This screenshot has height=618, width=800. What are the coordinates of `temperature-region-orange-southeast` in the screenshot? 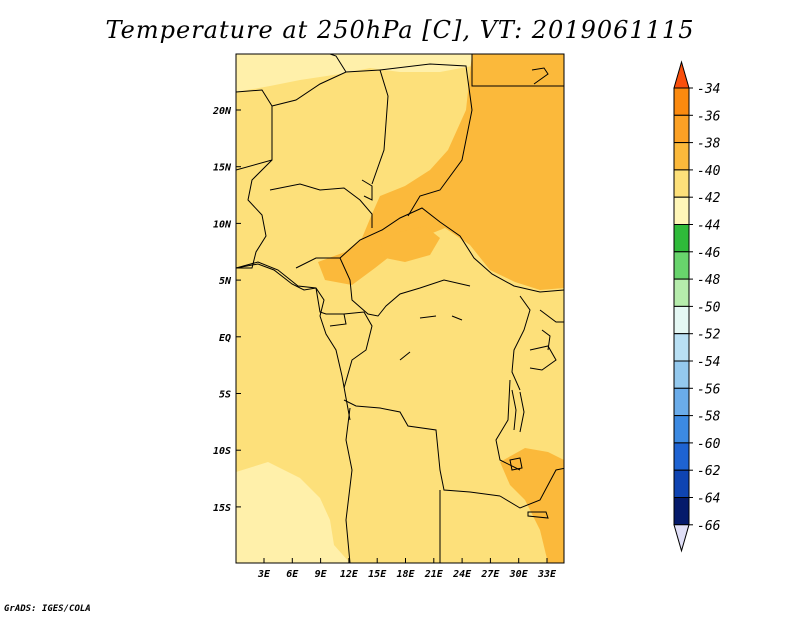 It's located at (532, 505).